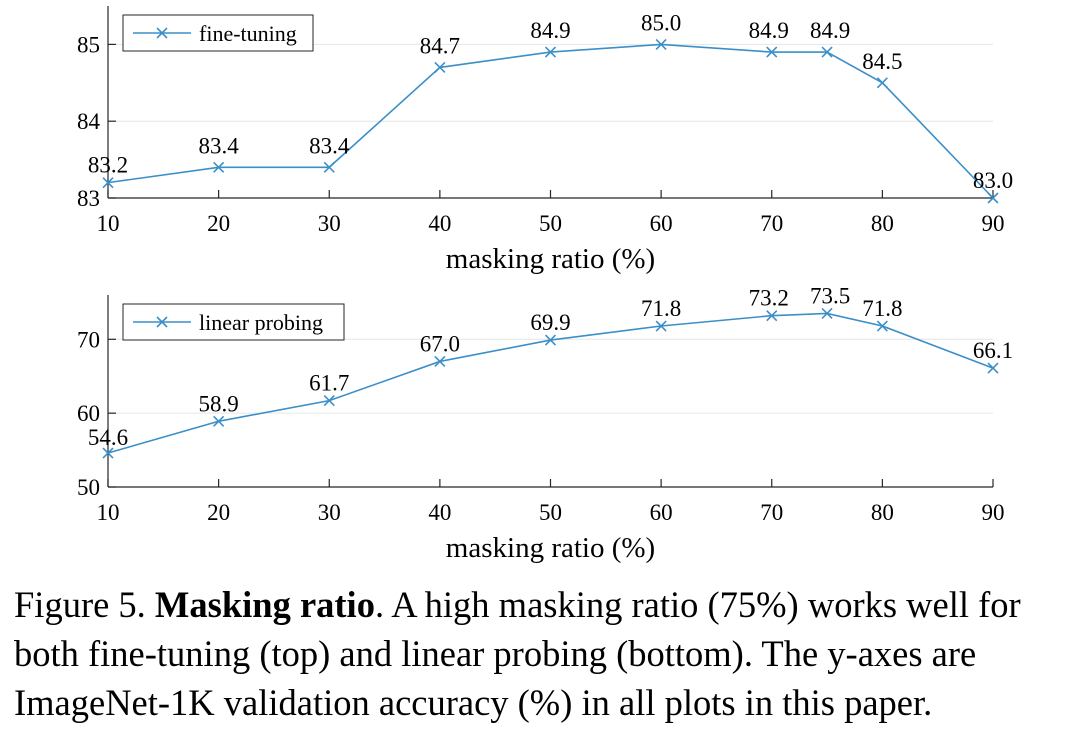 The width and height of the screenshot is (1080, 737). Describe the element at coordinates (88, 487) in the screenshot. I see `y-tick-label: 50` at that location.